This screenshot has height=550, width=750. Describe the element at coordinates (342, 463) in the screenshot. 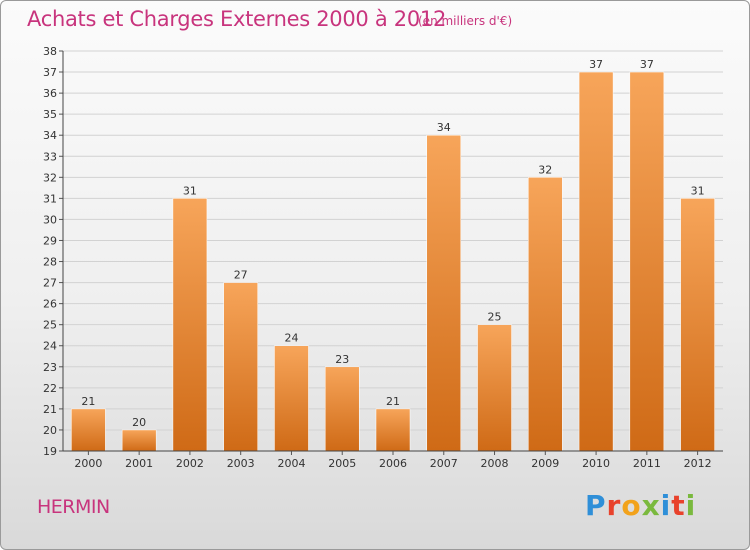

I see `x-tick-label: 2005` at that location.